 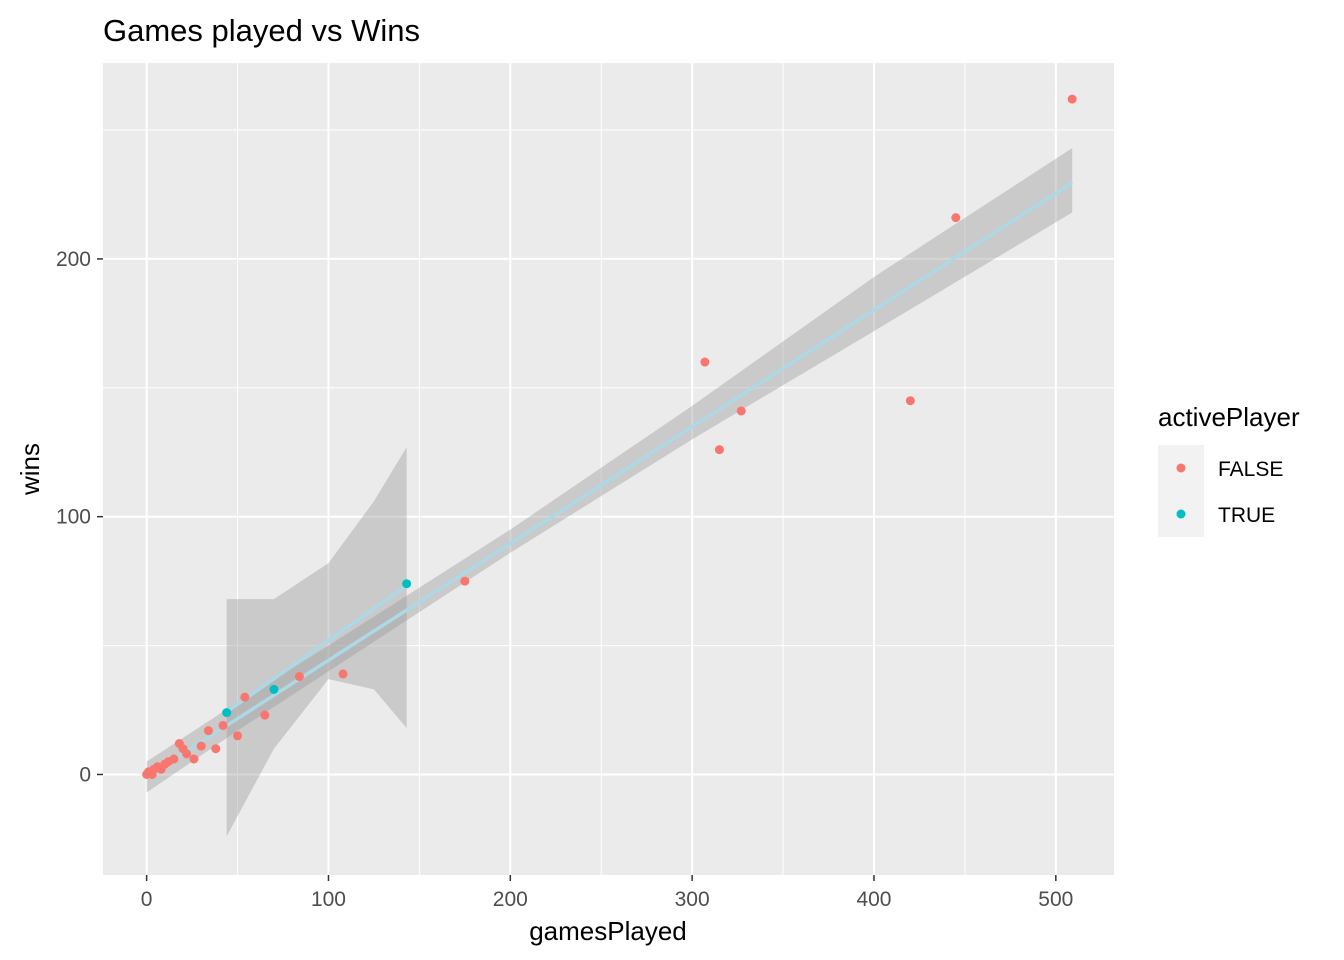 What do you see at coordinates (316, 649) in the screenshot?
I see `trend-line-true` at bounding box center [316, 649].